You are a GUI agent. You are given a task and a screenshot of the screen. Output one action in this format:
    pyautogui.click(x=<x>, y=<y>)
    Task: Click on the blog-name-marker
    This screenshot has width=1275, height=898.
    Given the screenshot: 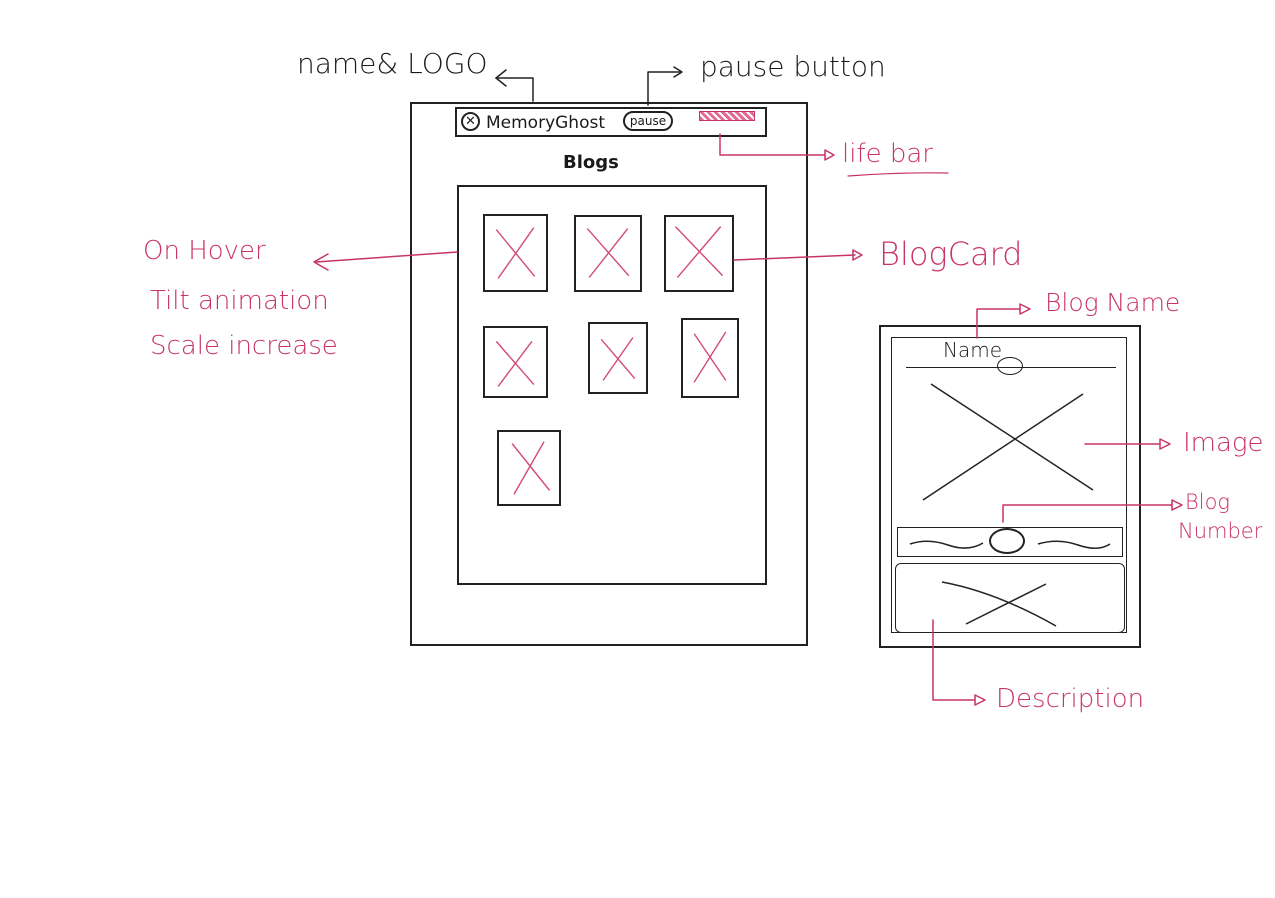 What is the action you would take?
    pyautogui.click(x=1010, y=366)
    